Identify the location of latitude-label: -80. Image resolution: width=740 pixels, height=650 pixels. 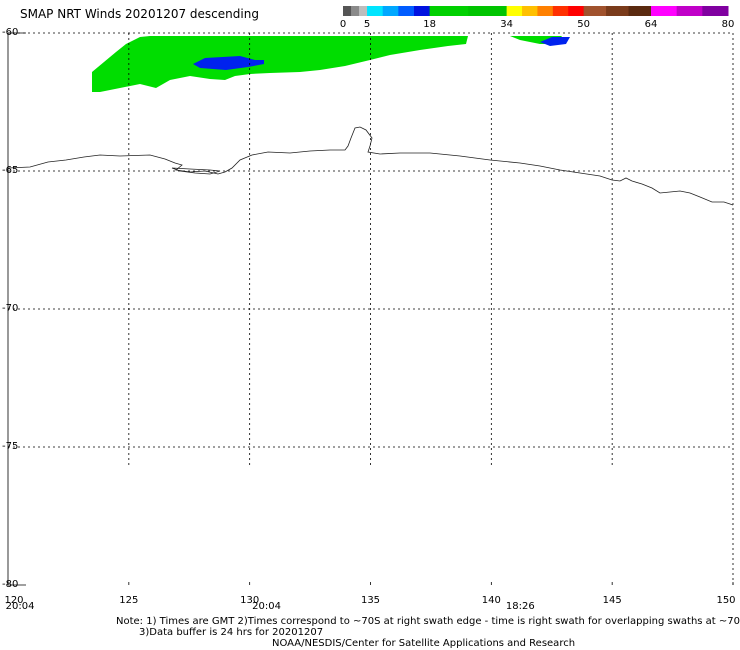
(10, 584).